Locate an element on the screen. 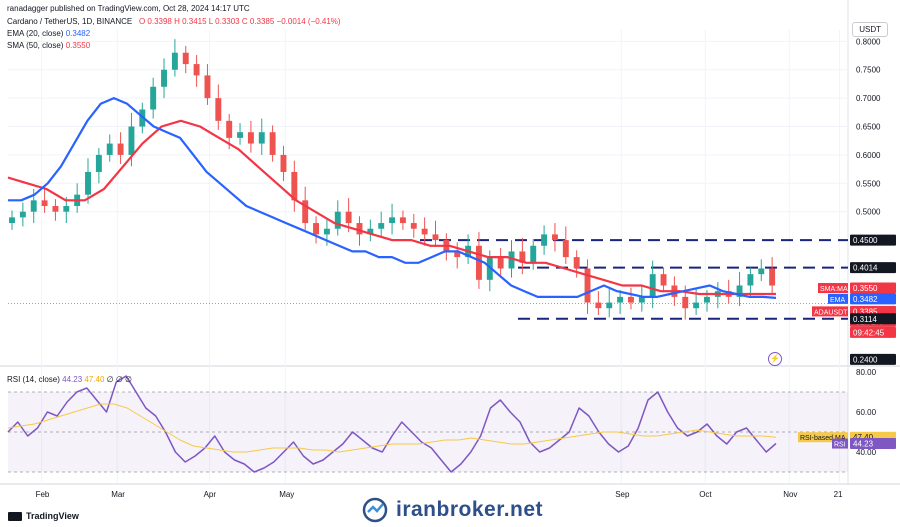 The height and width of the screenshot is (527, 900). level-tag: 0.2400 is located at coordinates (865, 359).